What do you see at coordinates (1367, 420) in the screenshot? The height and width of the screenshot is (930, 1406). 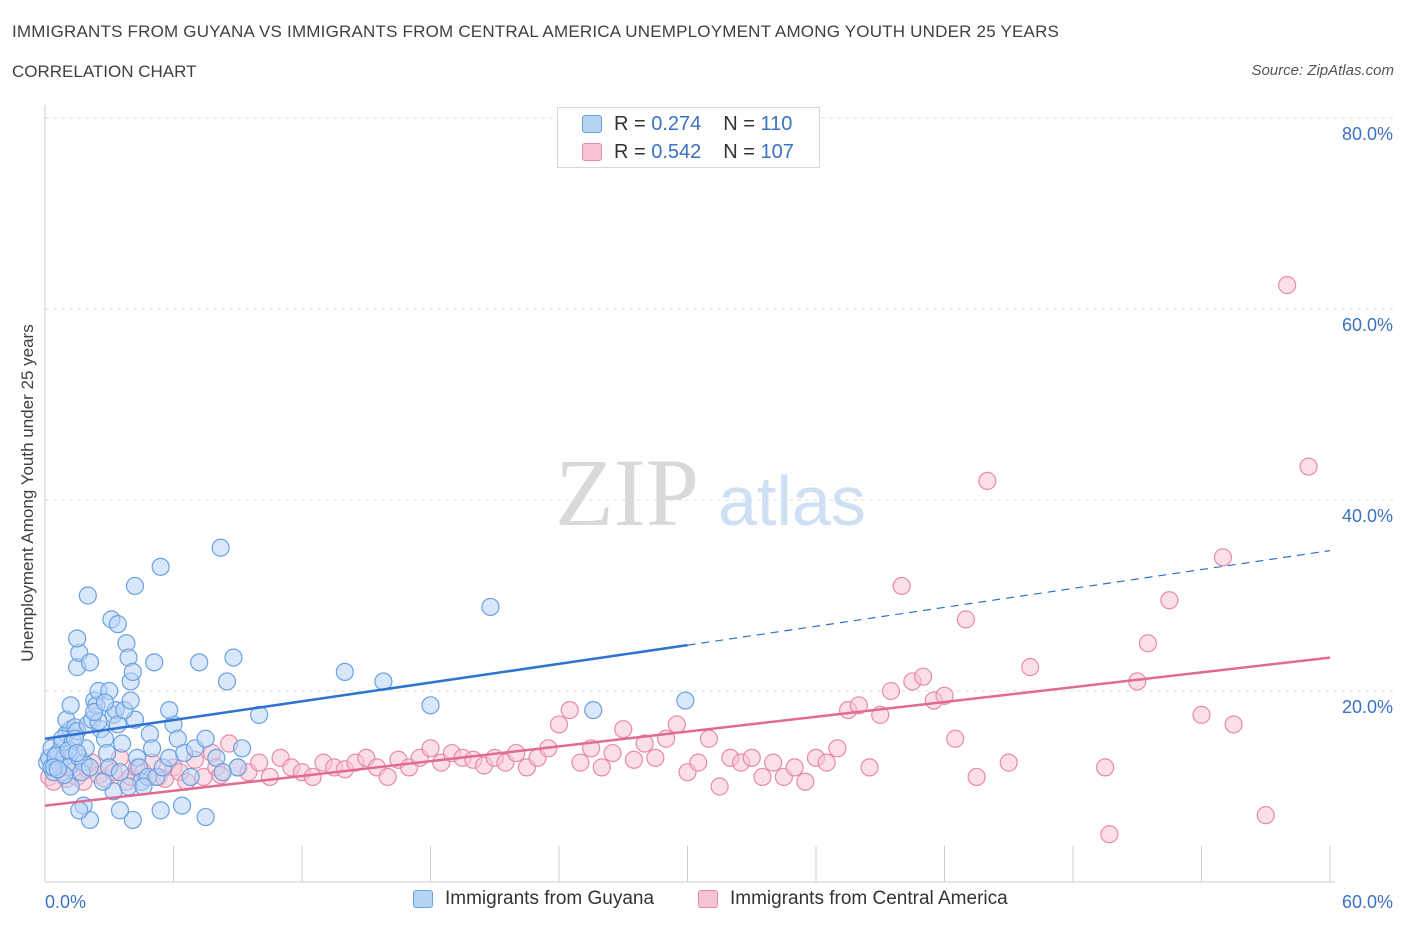 I see `y-axis-tick-labels: 20.0% 40.0% 60.0% 80.0%` at bounding box center [1367, 420].